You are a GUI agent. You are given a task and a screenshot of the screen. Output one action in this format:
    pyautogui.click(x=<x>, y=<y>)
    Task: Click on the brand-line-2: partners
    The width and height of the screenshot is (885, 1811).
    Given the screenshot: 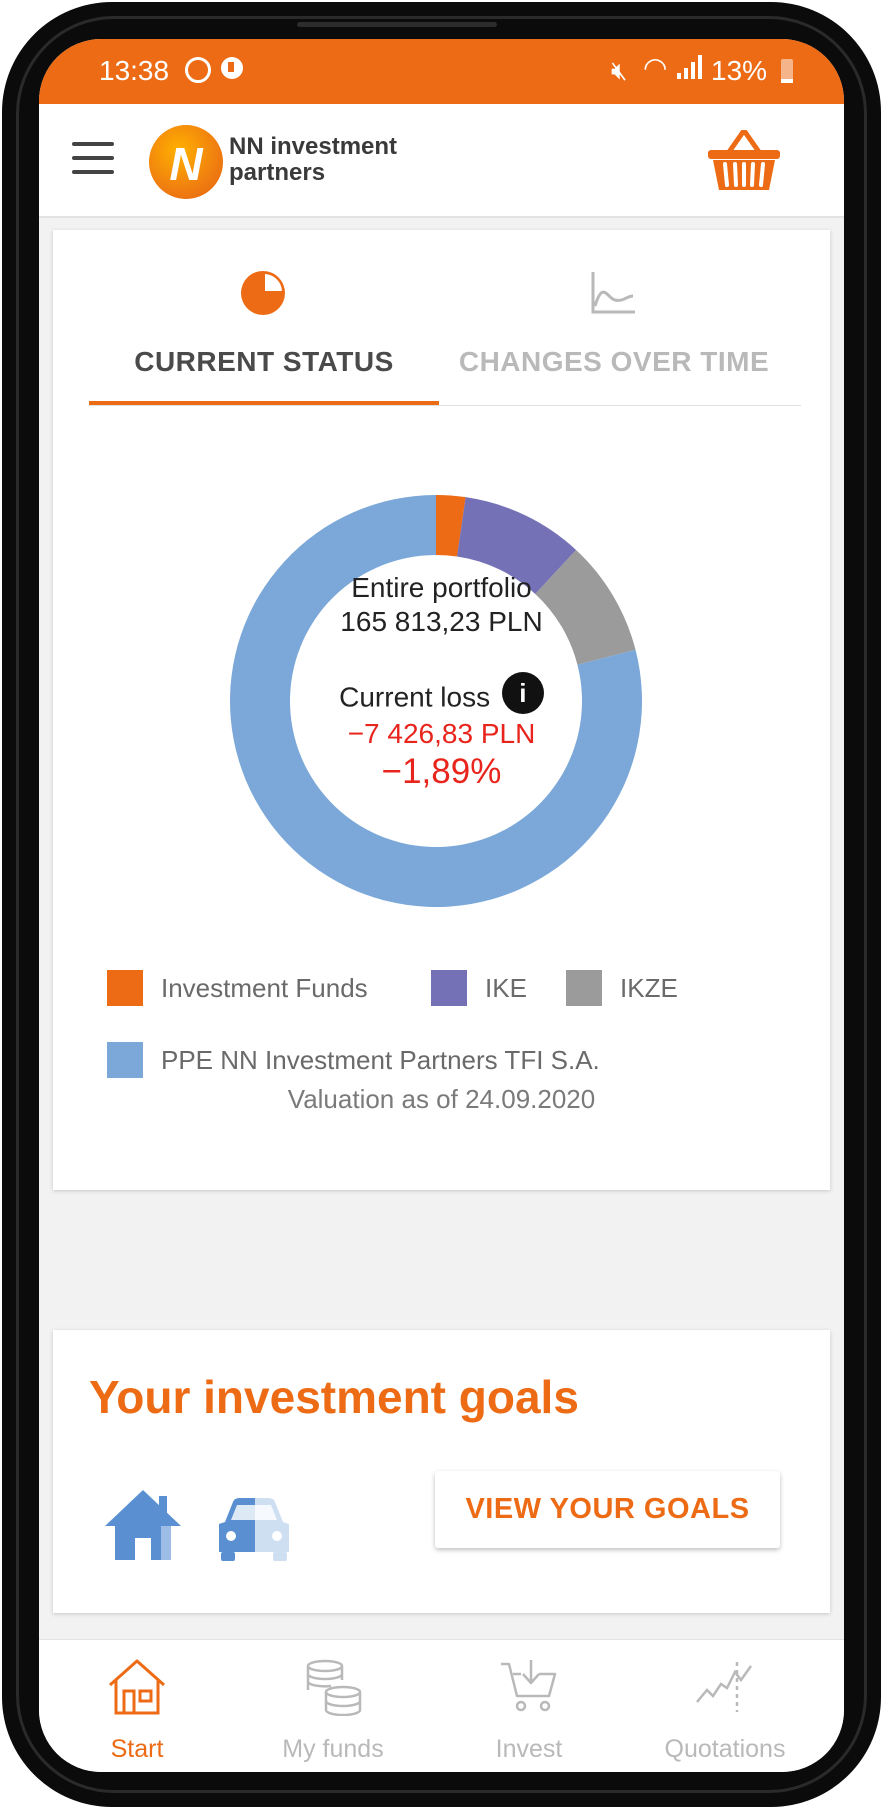 What is the action you would take?
    pyautogui.click(x=277, y=172)
    